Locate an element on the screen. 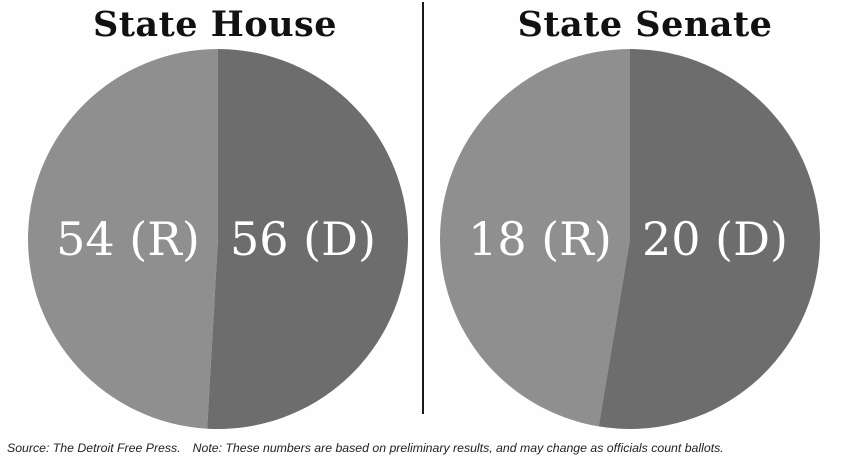 The width and height of the screenshot is (860, 468). state-senate-label-r: 18 (R) is located at coordinates (540, 239).